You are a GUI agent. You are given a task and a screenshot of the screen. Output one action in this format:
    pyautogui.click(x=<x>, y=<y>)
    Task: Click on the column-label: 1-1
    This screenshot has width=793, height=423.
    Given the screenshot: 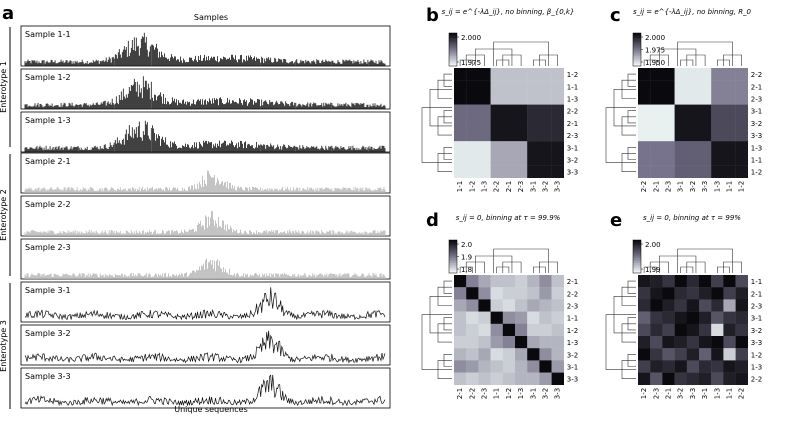 What is the action you would take?
    pyautogui.click(x=730, y=393)
    